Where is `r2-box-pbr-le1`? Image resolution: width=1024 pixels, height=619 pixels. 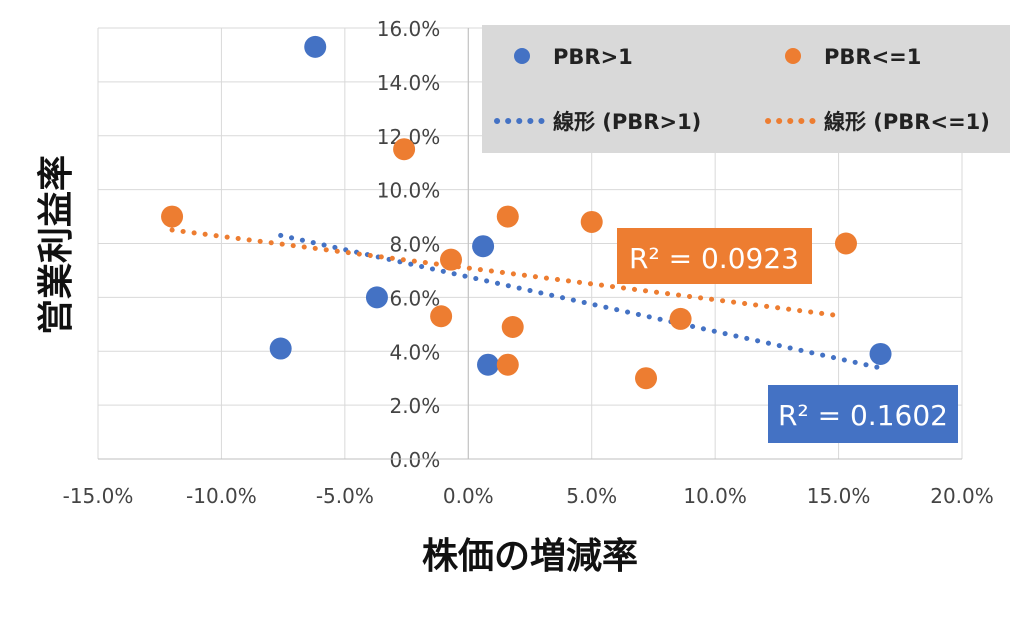 r2-box-pbr-le1 is located at coordinates (714, 256).